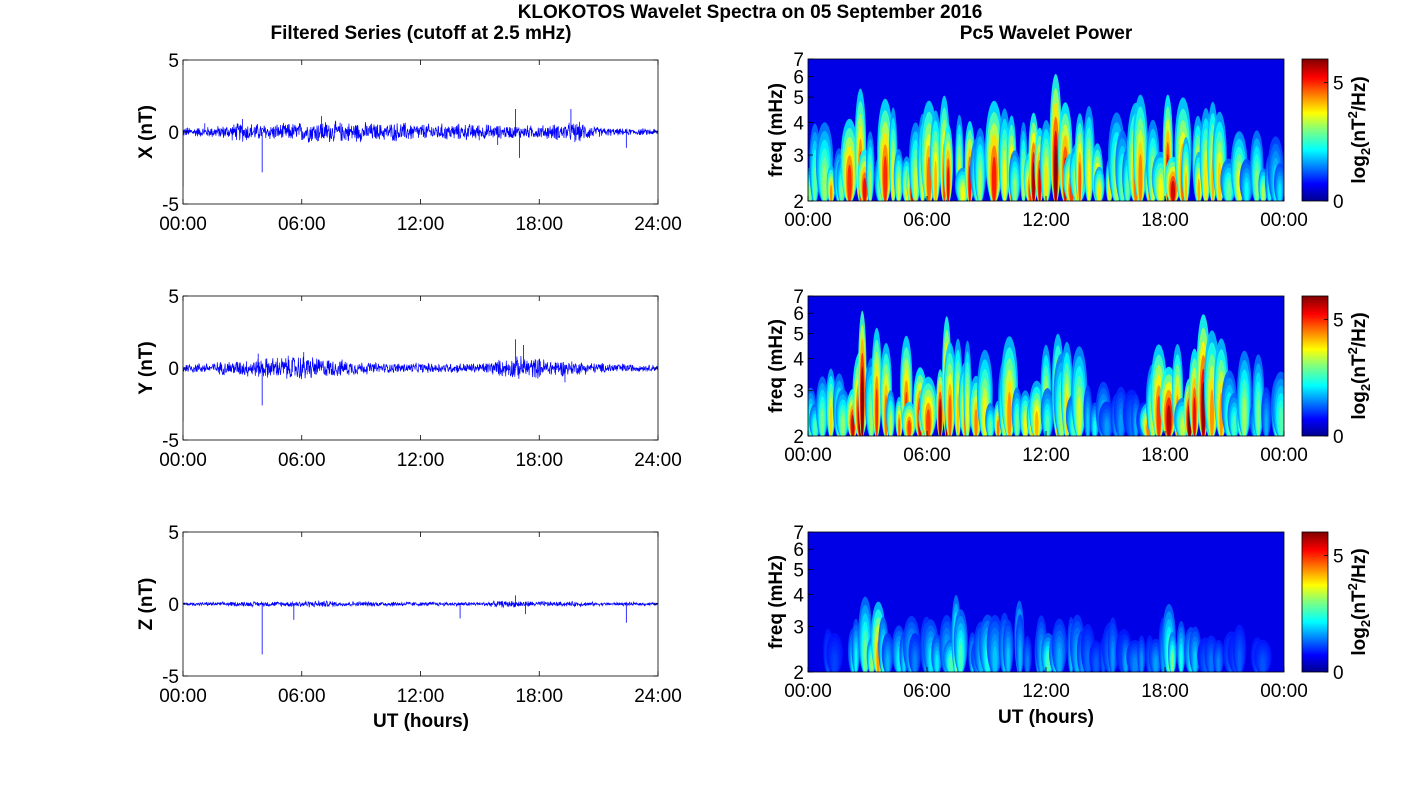 This screenshot has height=788, width=1418. Describe the element at coordinates (1359, 129) in the screenshot. I see `colorbar-label: log2(nT2/Hz)` at that location.